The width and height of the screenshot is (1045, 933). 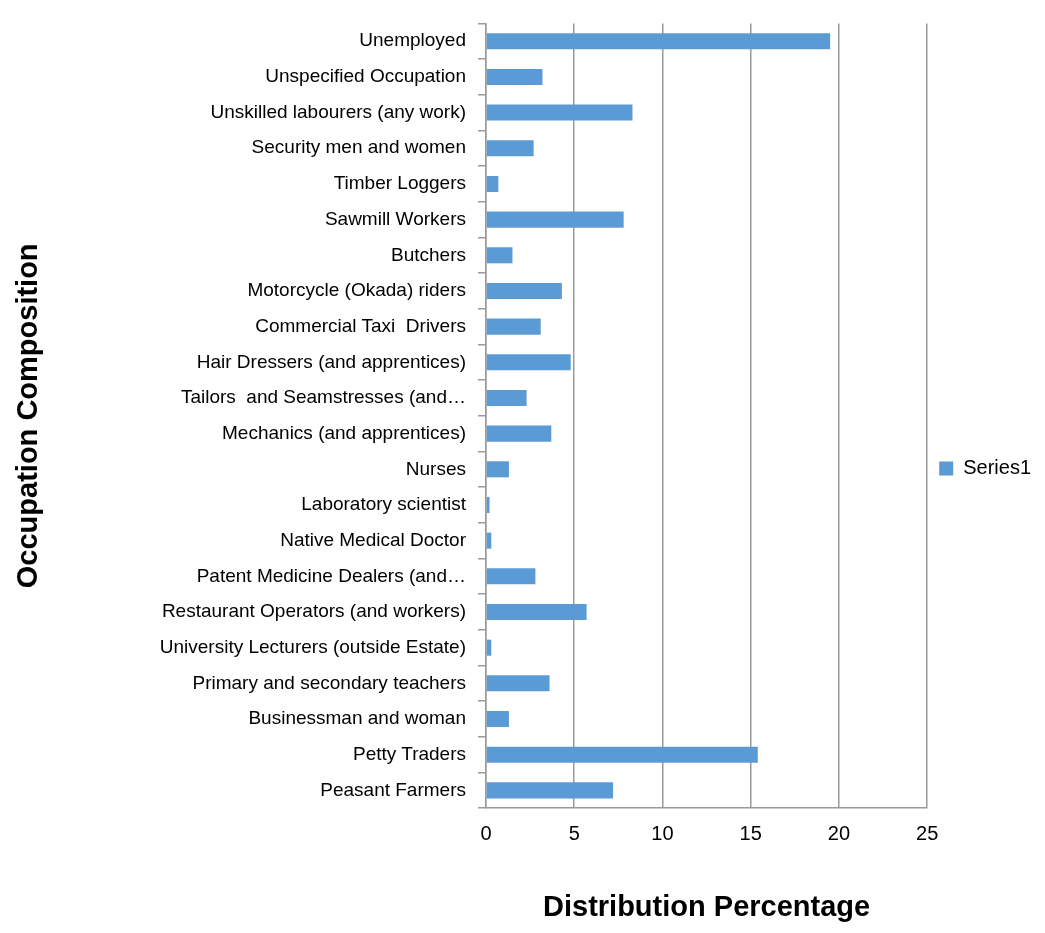 What do you see at coordinates (486, 832) in the screenshot?
I see `x-tick-label: 0` at bounding box center [486, 832].